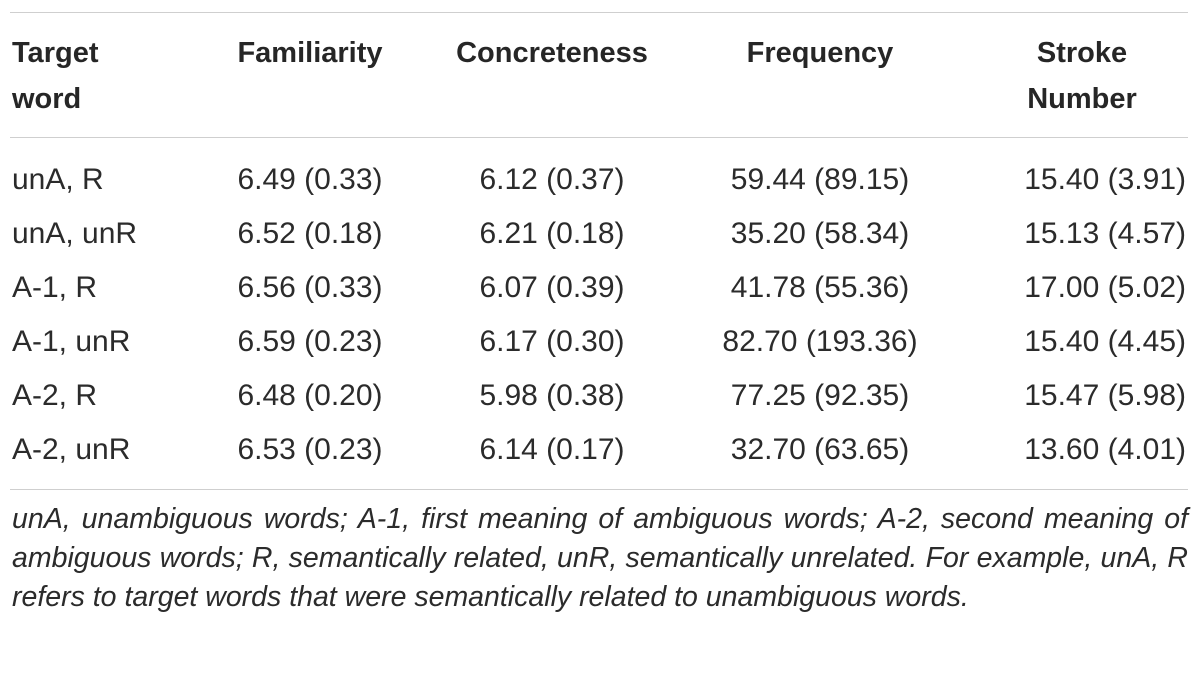 Image resolution: width=1200 pixels, height=680 pixels. What do you see at coordinates (1105, 449) in the screenshot?
I see `row-5-stroke-number: 13.60 (4.01)` at bounding box center [1105, 449].